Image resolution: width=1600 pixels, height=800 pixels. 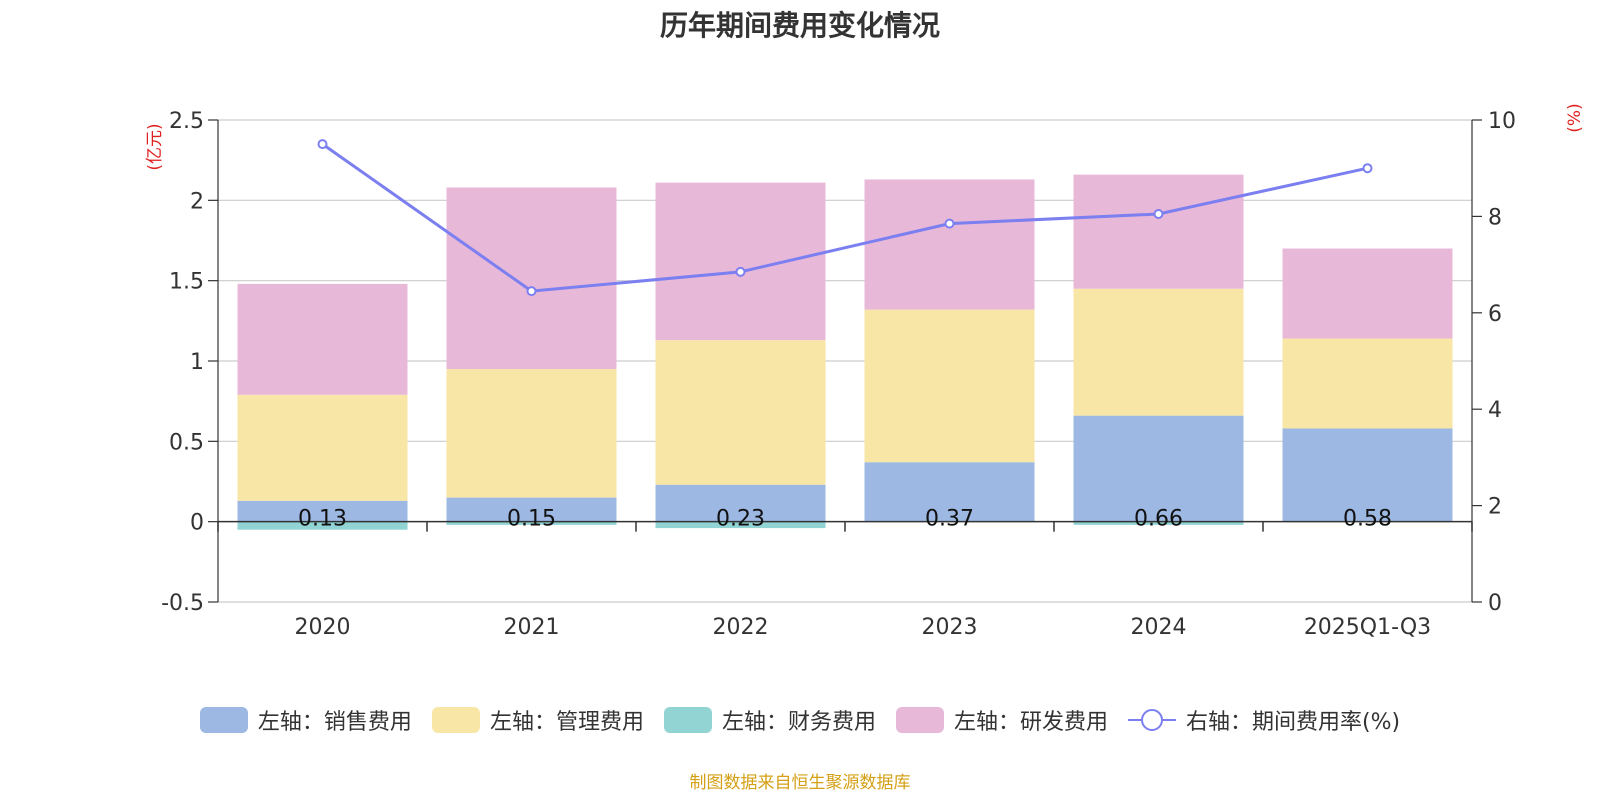 What do you see at coordinates (1575, 117) in the screenshot?
I see `right-axis-unit: (%)` at bounding box center [1575, 117].